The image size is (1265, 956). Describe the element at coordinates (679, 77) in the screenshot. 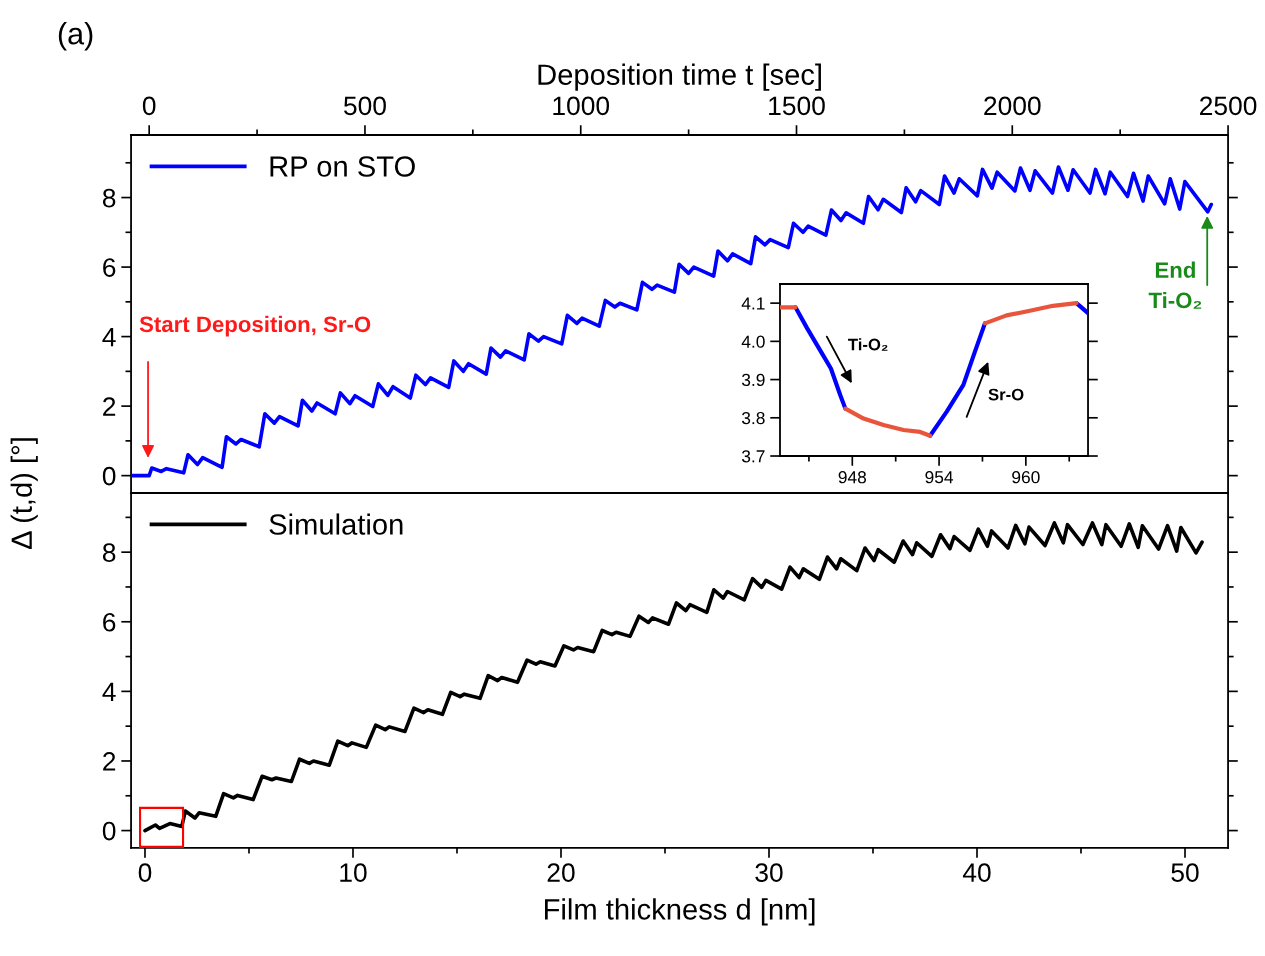

I see `x-axis-title: Deposition time t [sec]` at that location.